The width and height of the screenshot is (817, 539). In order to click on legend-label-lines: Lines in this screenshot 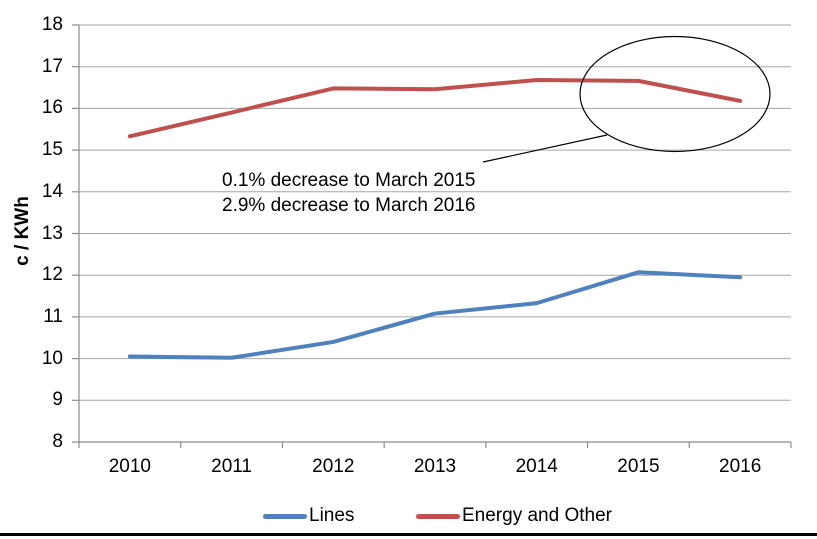, I will do `click(332, 515)`.